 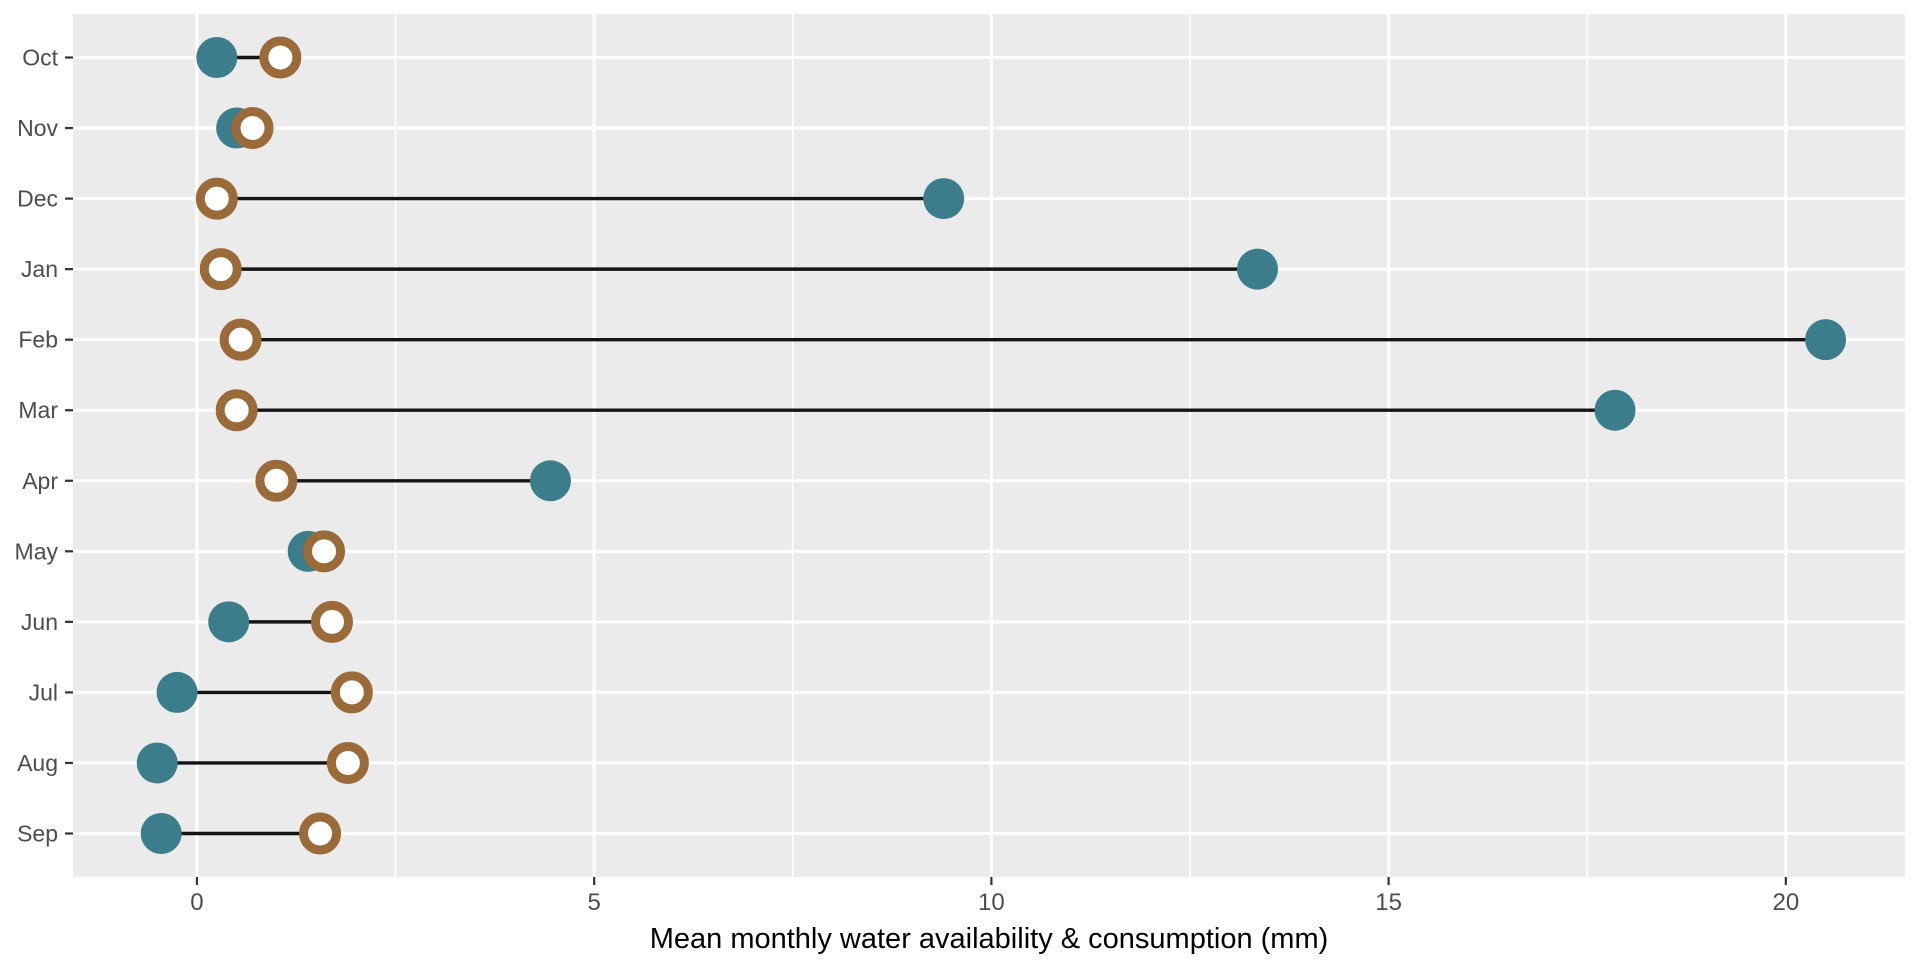 I want to click on y-tick-label: Sep, so click(x=37, y=834).